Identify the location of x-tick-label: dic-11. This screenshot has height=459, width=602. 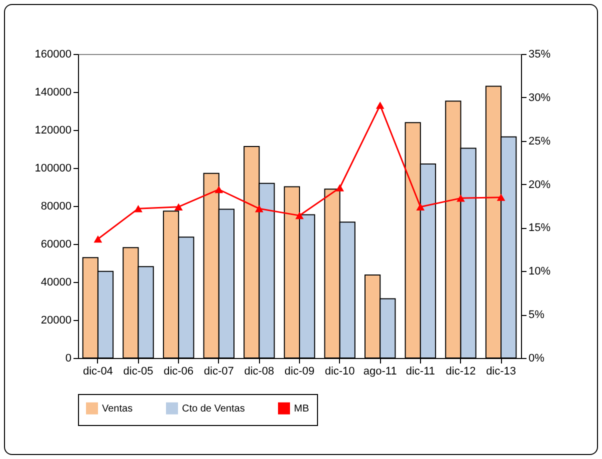
(421, 372).